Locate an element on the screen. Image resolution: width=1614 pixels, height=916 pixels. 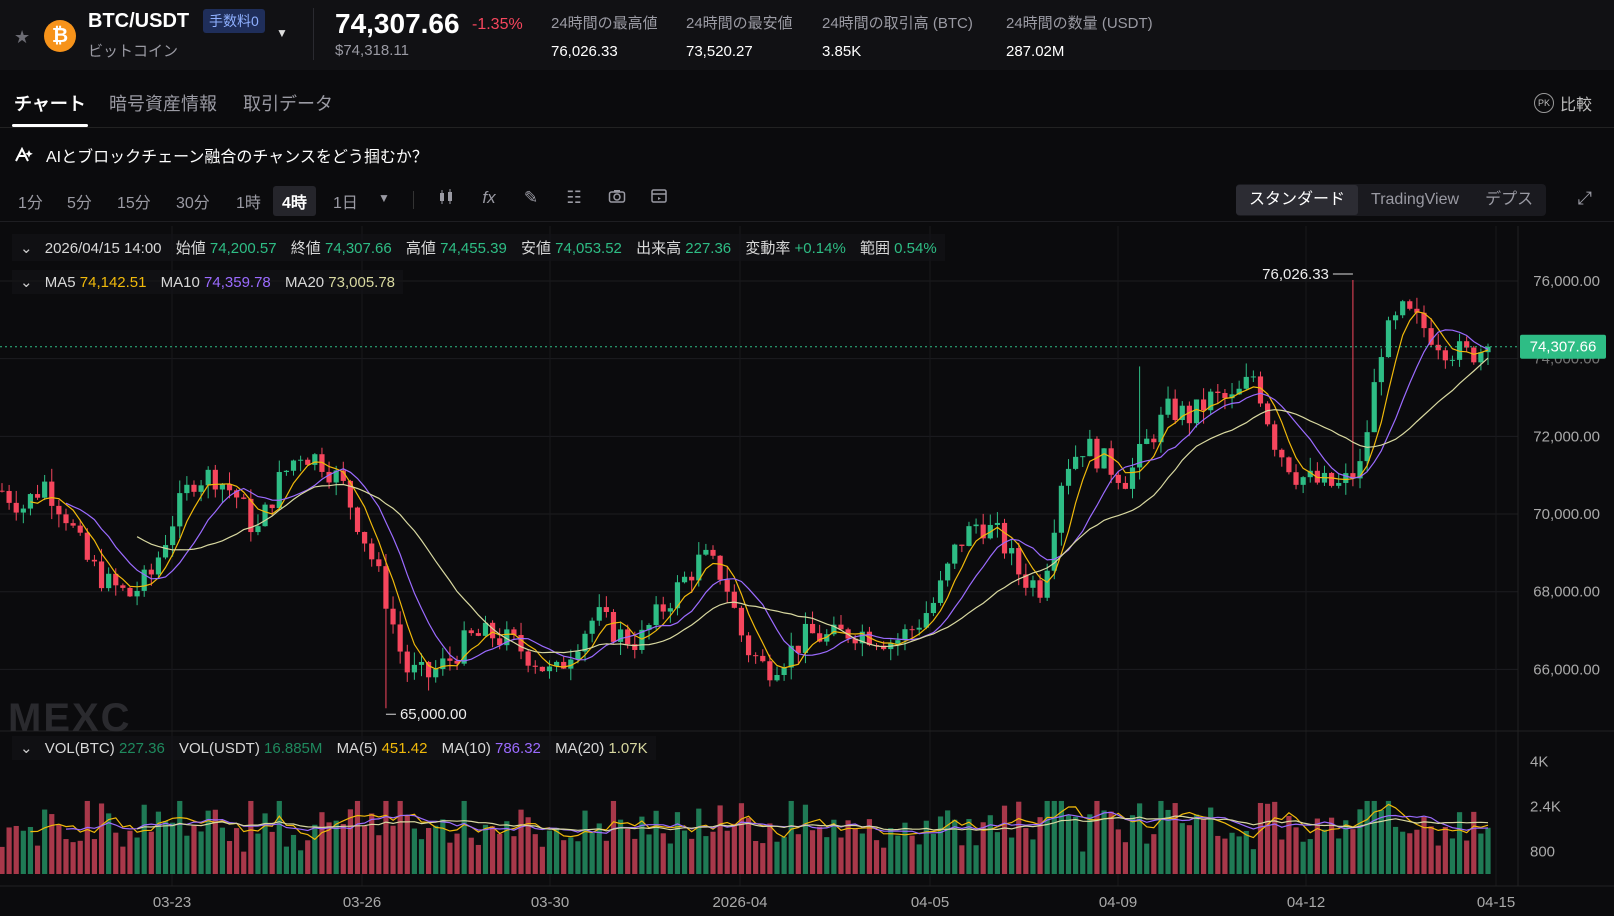
stat-value: 287.02M is located at coordinates (1035, 51).